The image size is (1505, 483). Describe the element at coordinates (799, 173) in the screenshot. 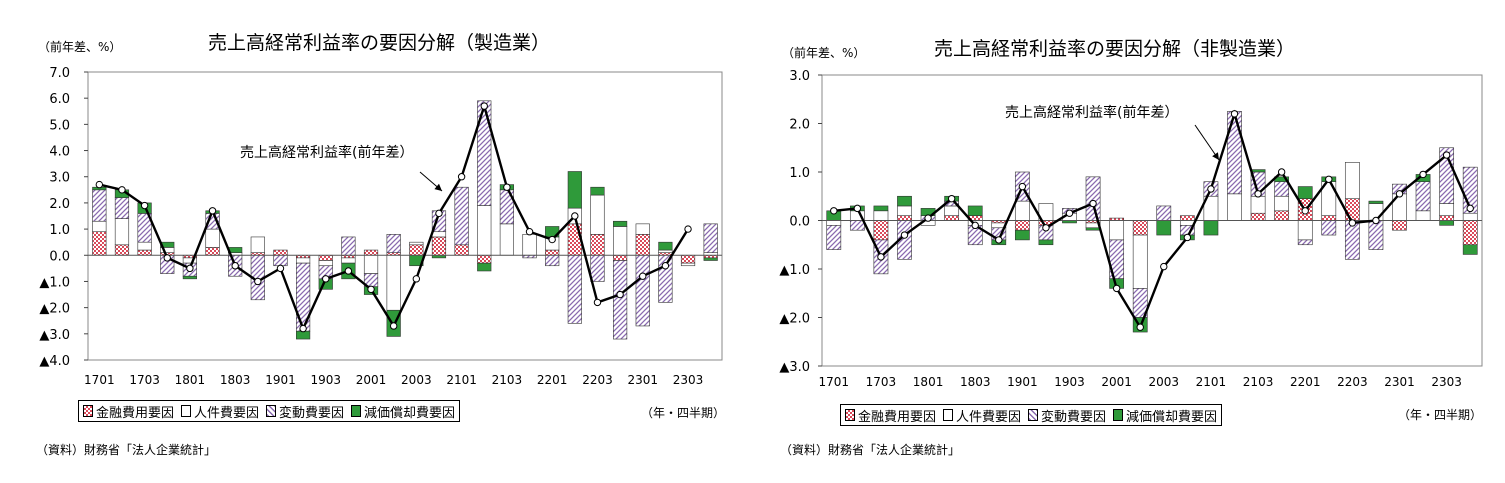

I see `y-tick-label: 1.0` at that location.